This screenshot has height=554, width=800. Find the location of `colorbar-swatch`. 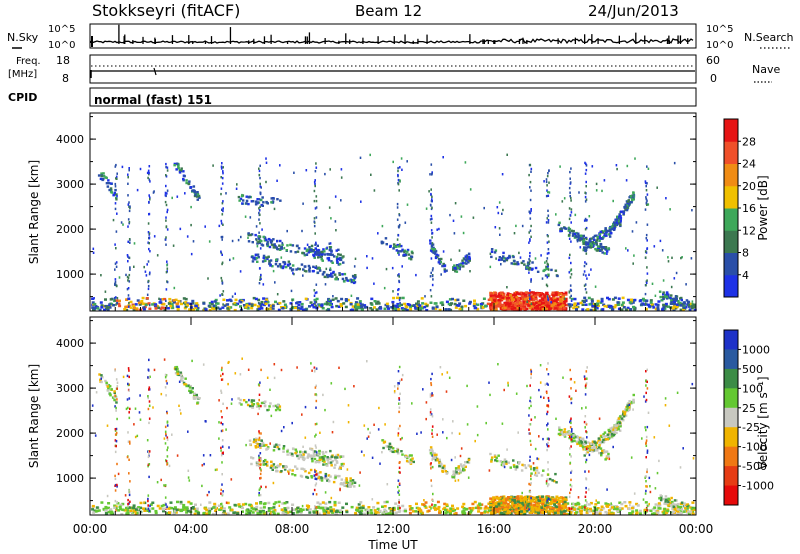

colorbar-swatch is located at coordinates (731, 130).